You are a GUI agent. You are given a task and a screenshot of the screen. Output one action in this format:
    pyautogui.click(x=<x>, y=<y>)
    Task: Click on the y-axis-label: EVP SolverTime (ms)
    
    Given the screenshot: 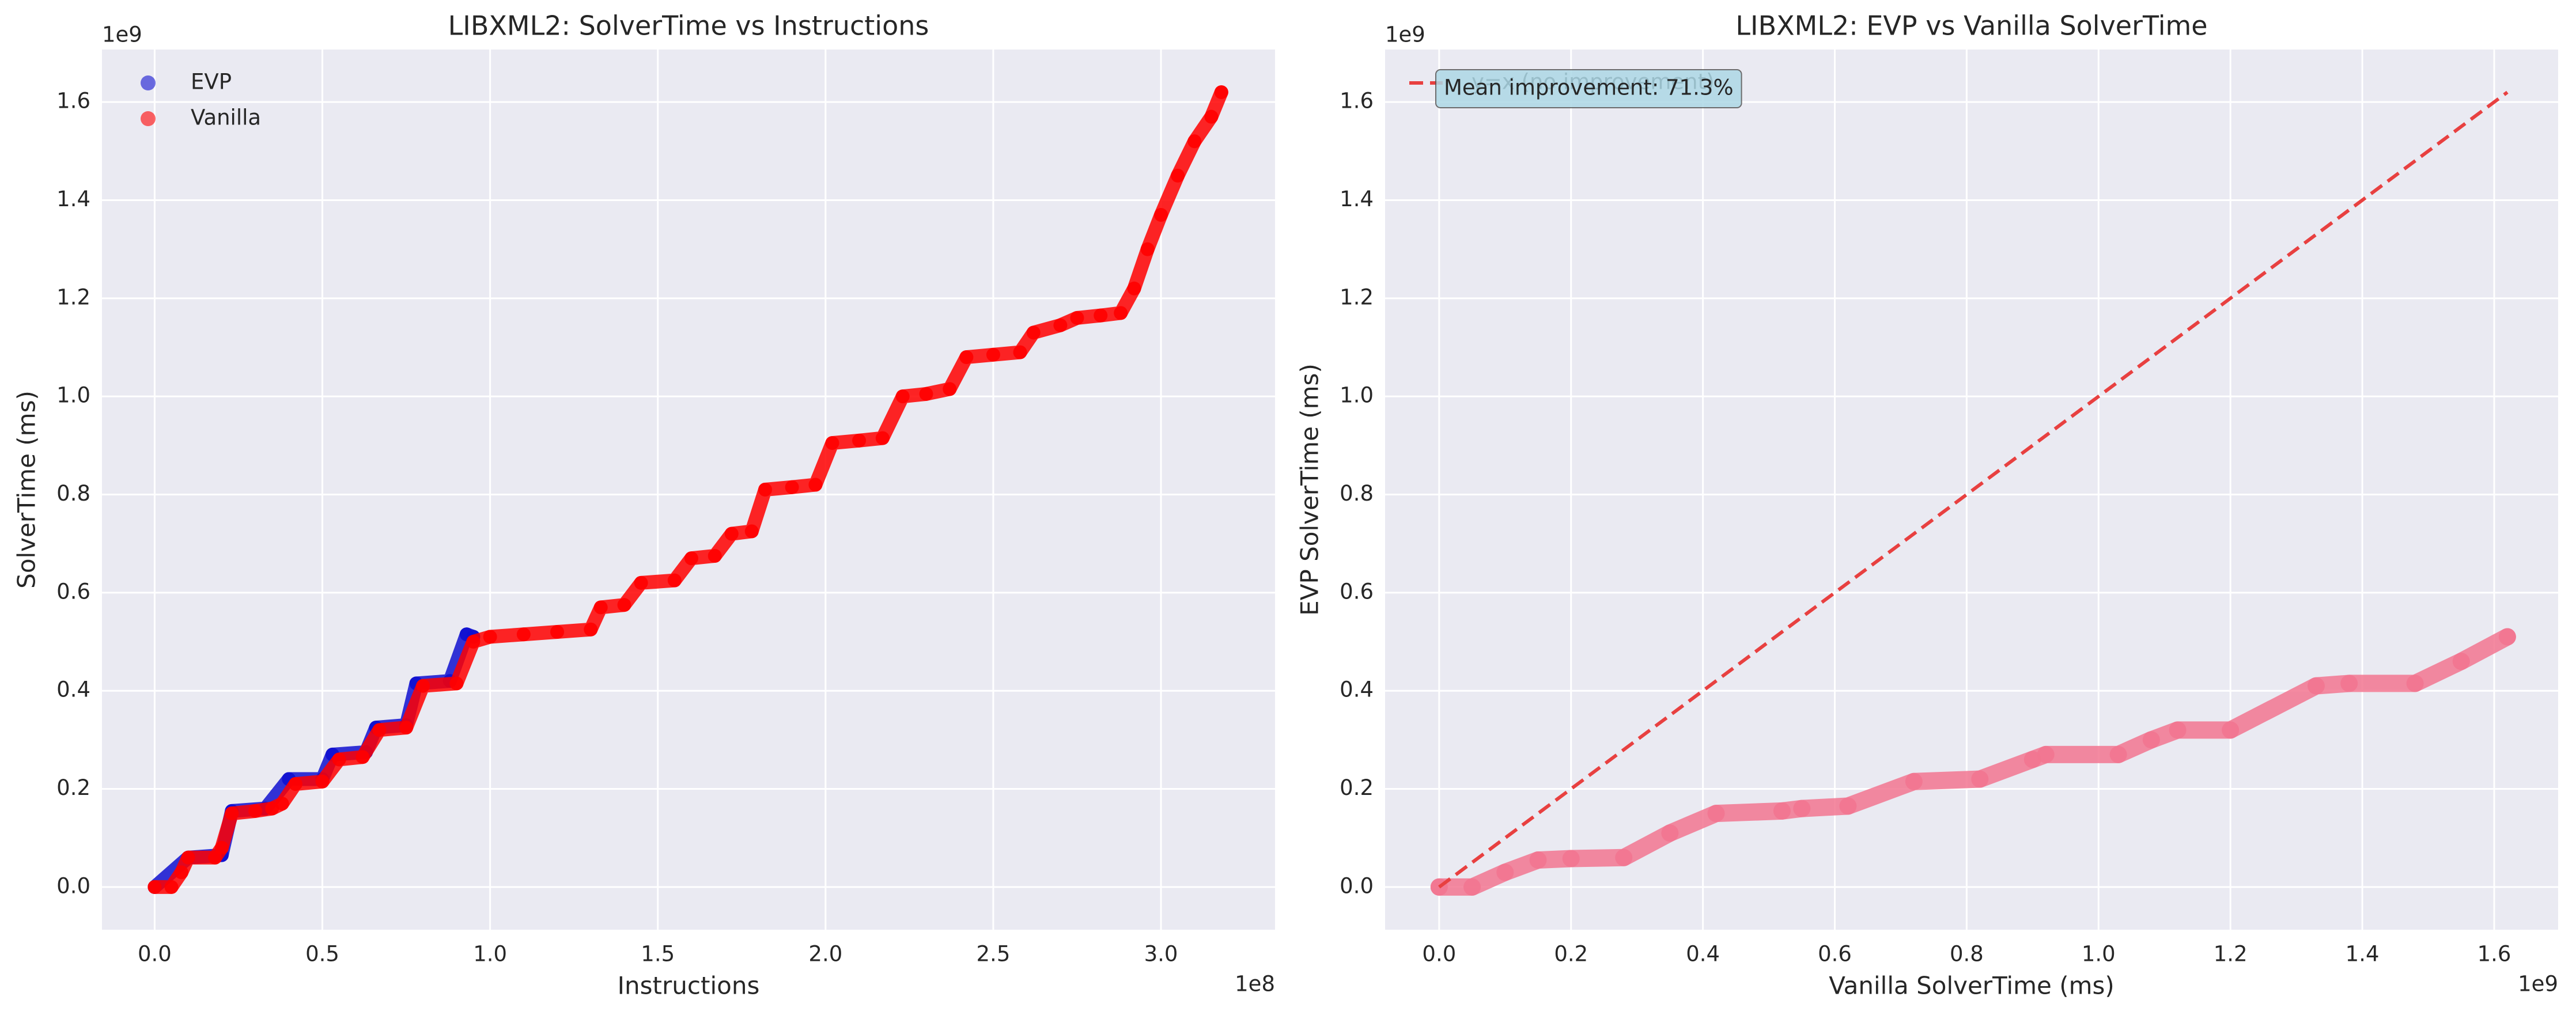 What is the action you would take?
    pyautogui.click(x=1310, y=489)
    